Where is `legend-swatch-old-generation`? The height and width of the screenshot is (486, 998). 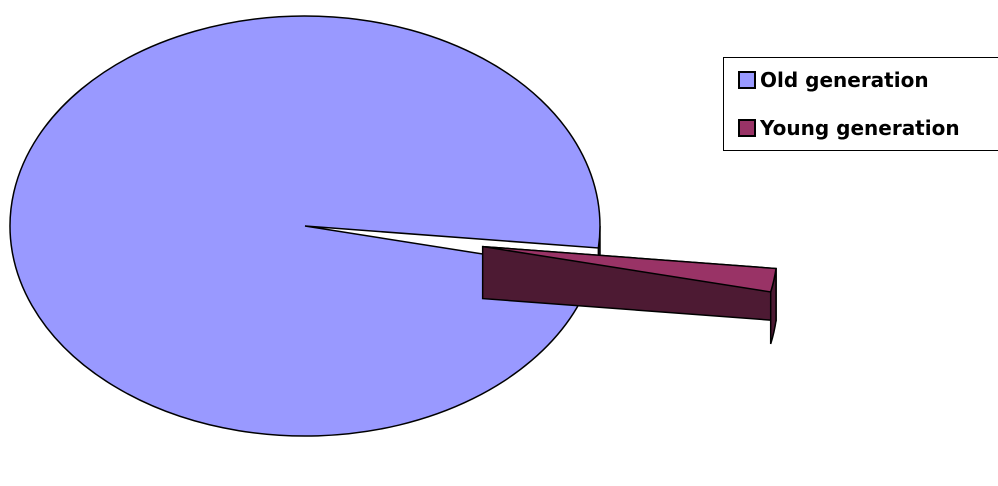
legend-swatch-old-generation is located at coordinates (747, 80).